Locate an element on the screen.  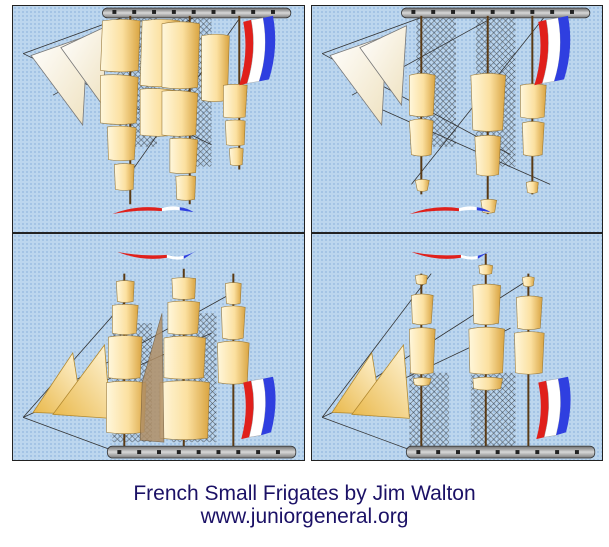
caption-website: www.juniorgeneral.org is located at coordinates (304, 516).